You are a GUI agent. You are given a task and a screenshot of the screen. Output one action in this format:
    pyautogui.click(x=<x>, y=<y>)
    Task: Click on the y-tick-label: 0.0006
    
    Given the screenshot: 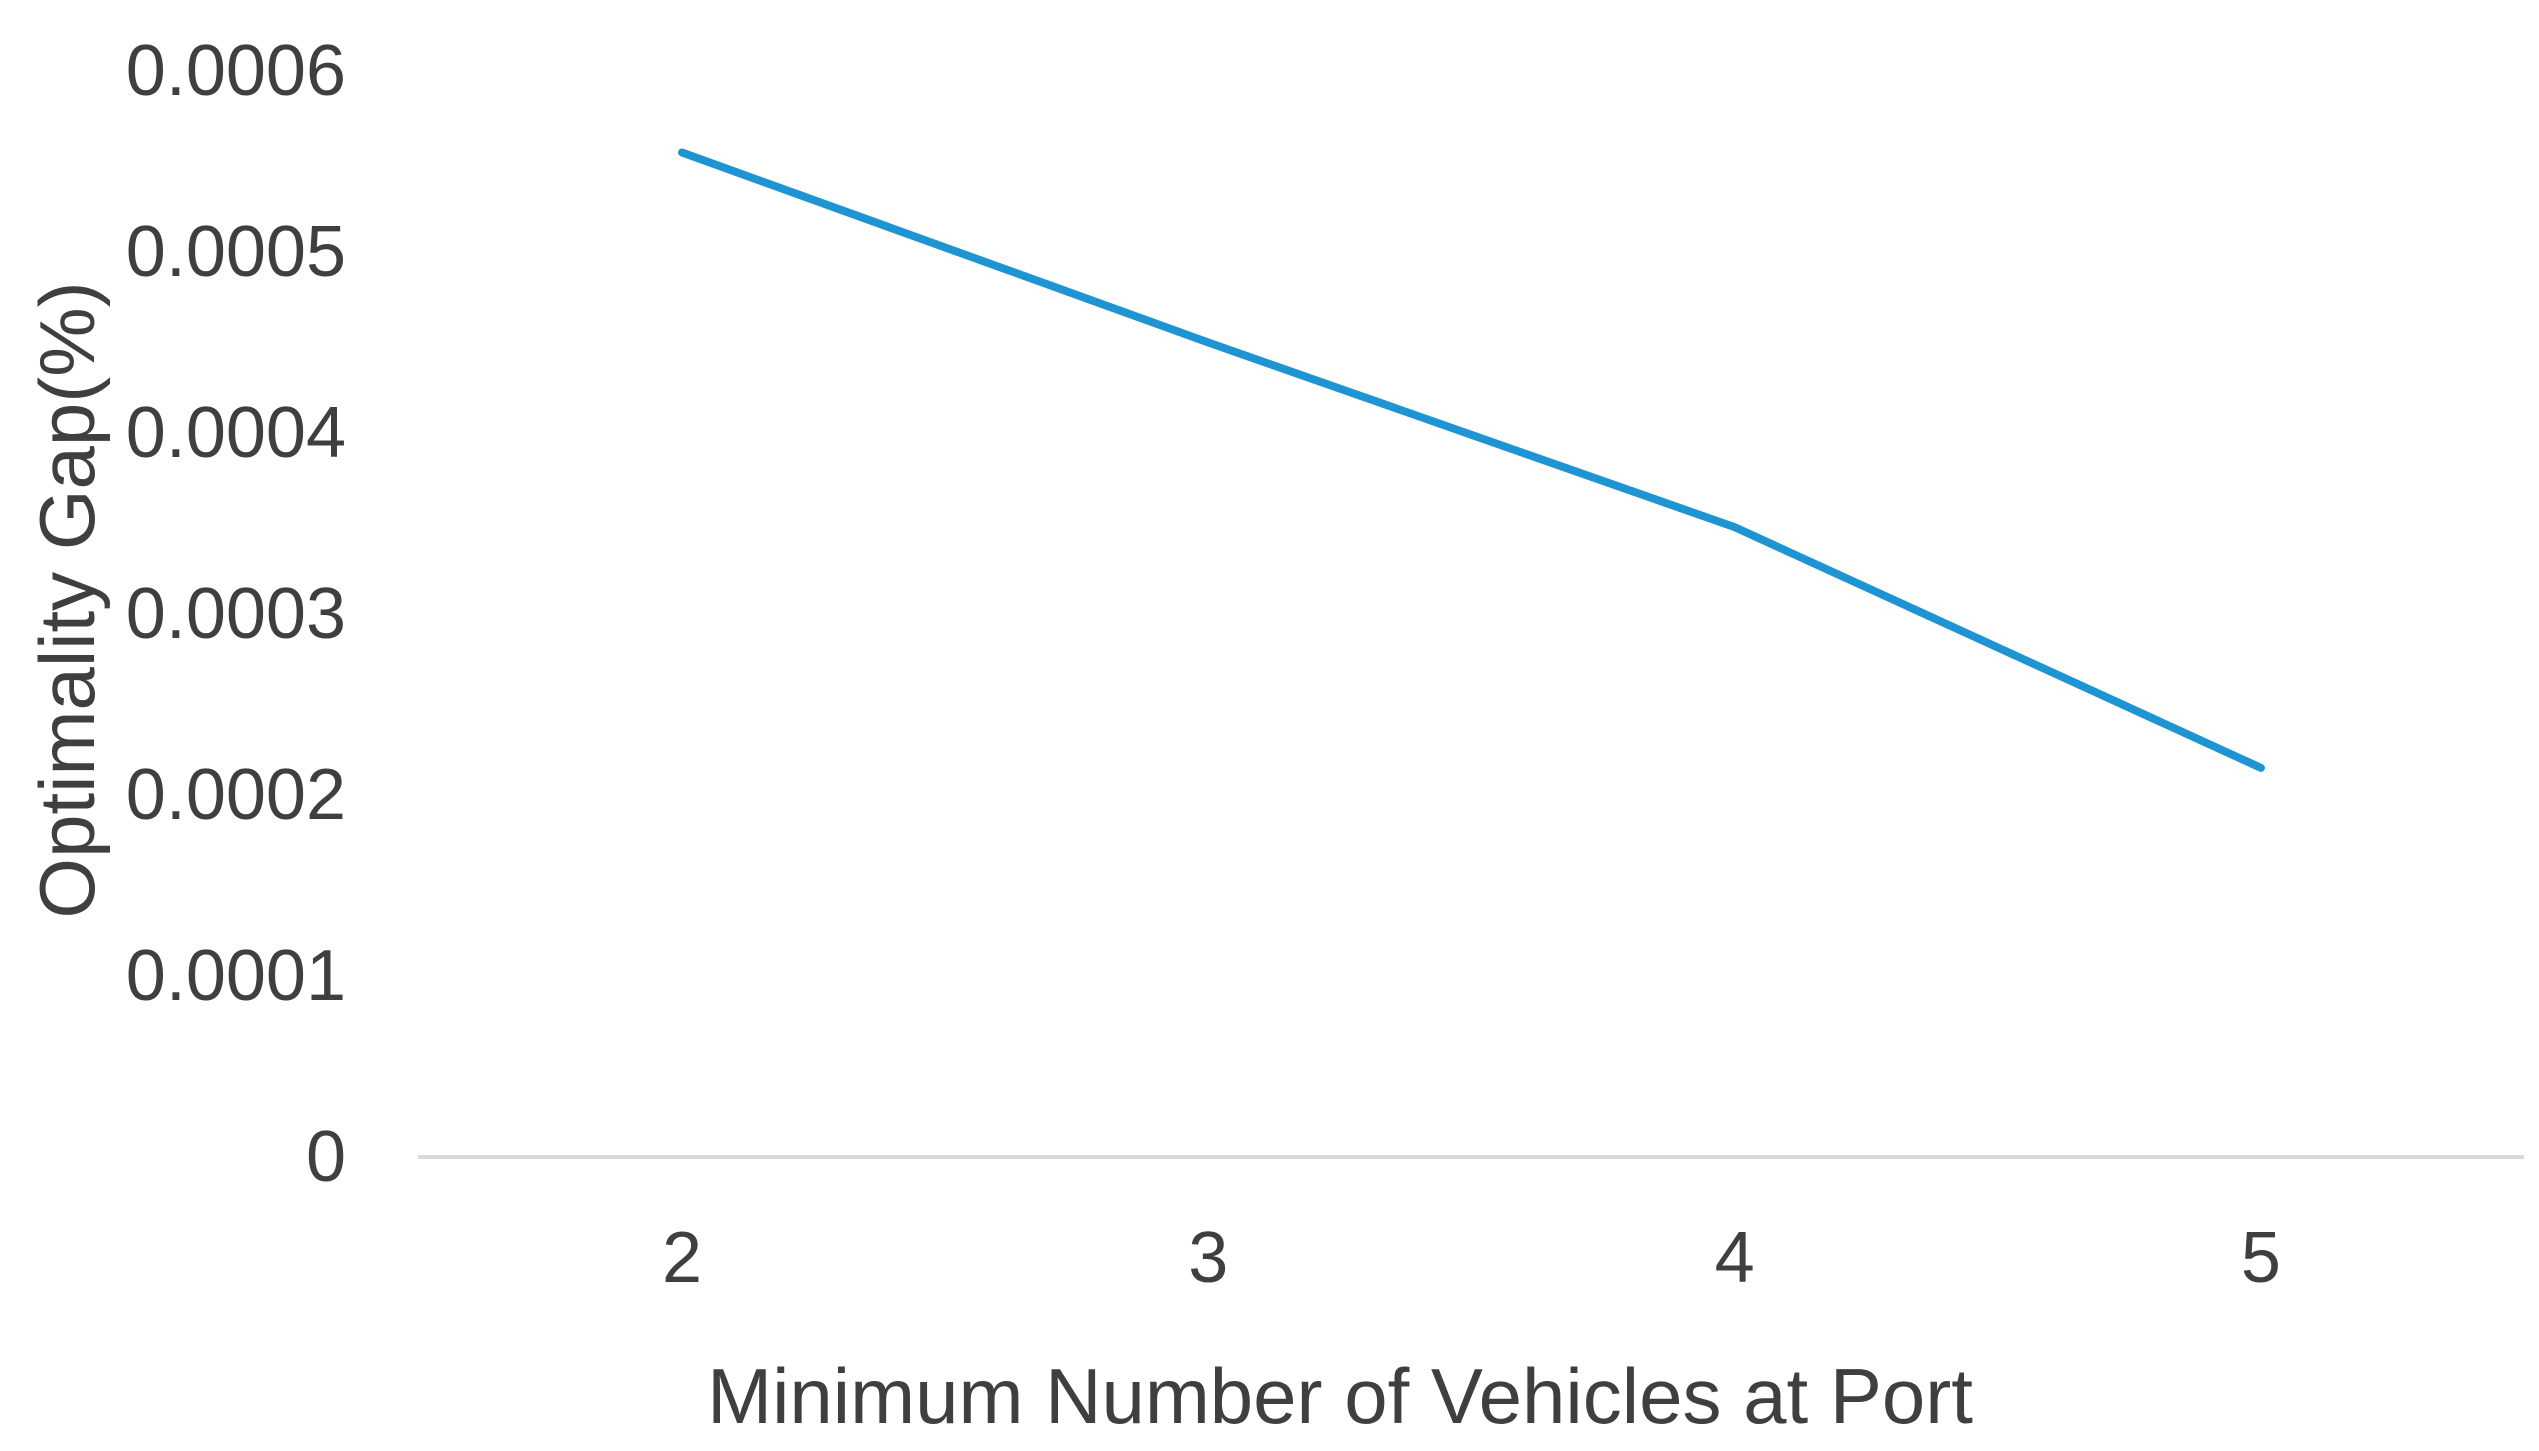 What is the action you would take?
    pyautogui.click(x=235, y=71)
    